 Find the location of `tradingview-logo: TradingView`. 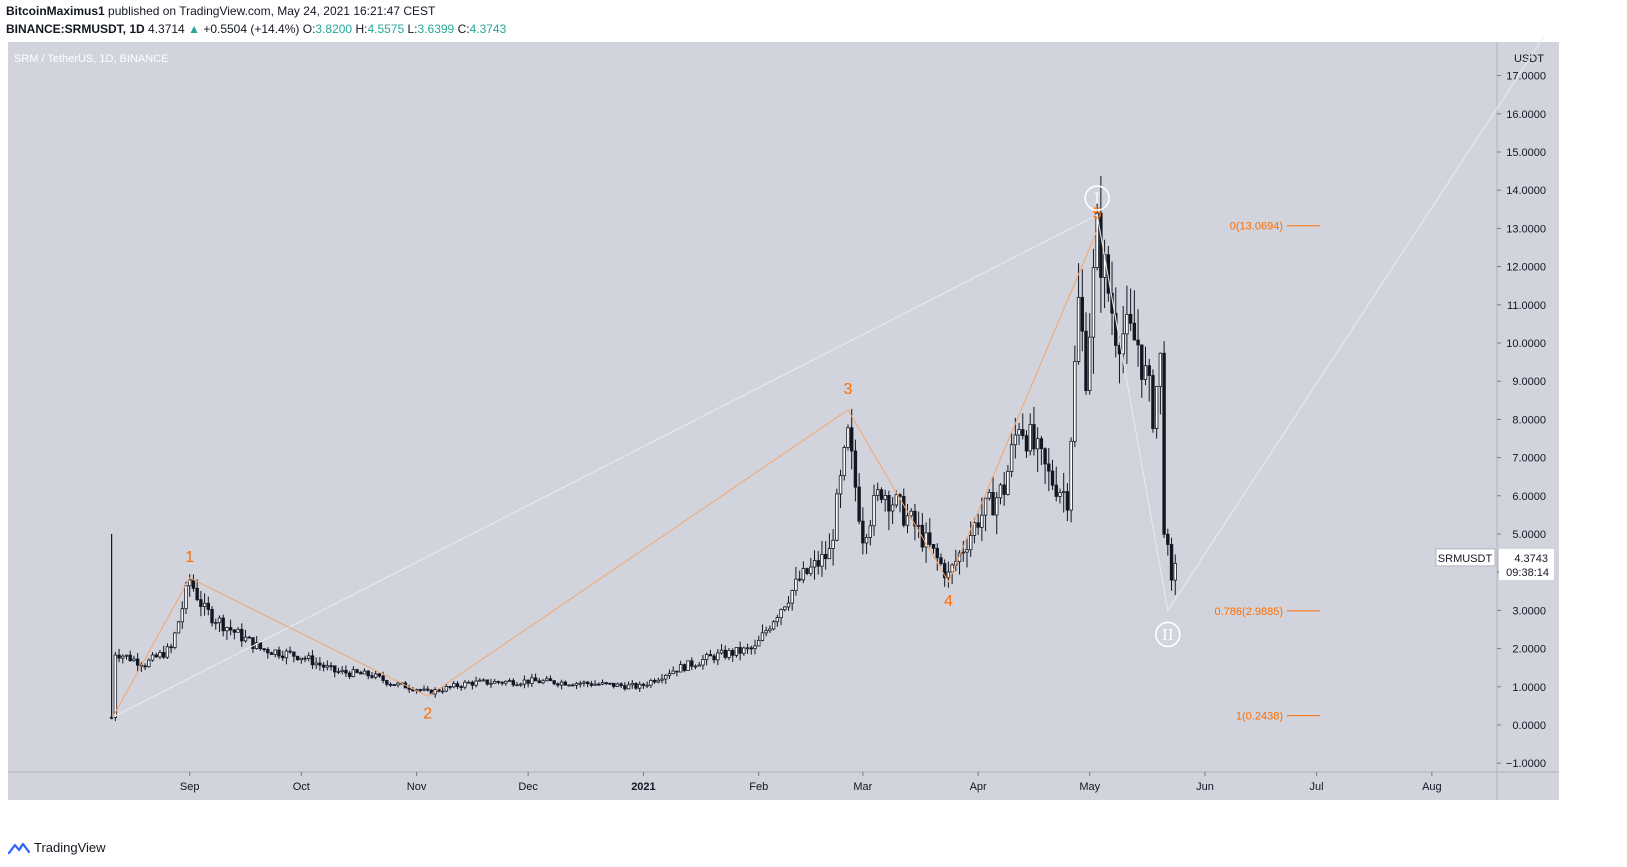

tradingview-logo: TradingView is located at coordinates (57, 847).